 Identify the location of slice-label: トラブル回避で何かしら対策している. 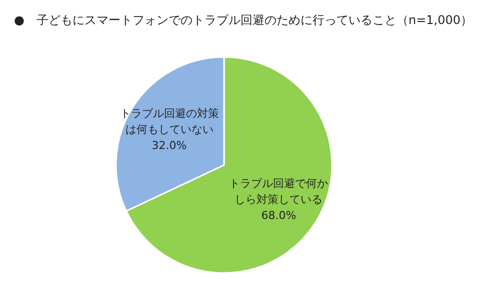
(278, 192).